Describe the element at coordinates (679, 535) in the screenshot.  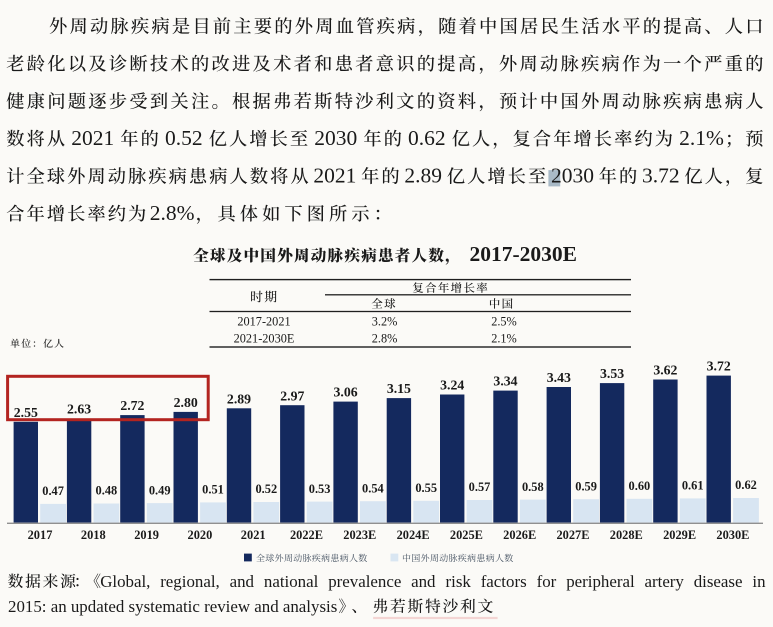
I see `svg-text: 2029E` at that location.